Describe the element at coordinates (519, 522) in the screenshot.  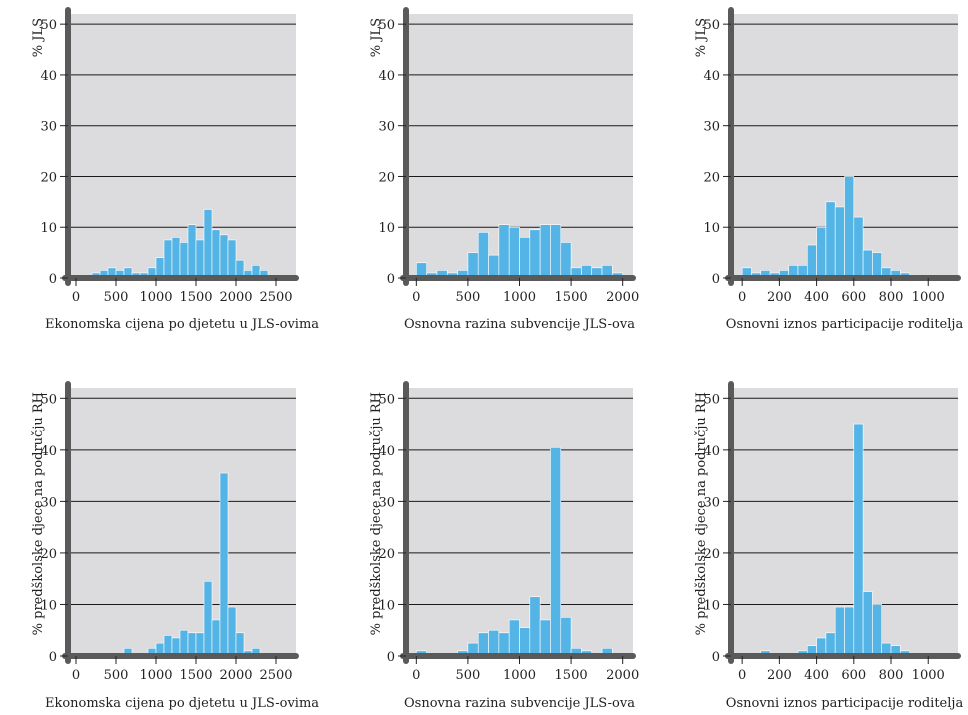
I see `plot-background` at that location.